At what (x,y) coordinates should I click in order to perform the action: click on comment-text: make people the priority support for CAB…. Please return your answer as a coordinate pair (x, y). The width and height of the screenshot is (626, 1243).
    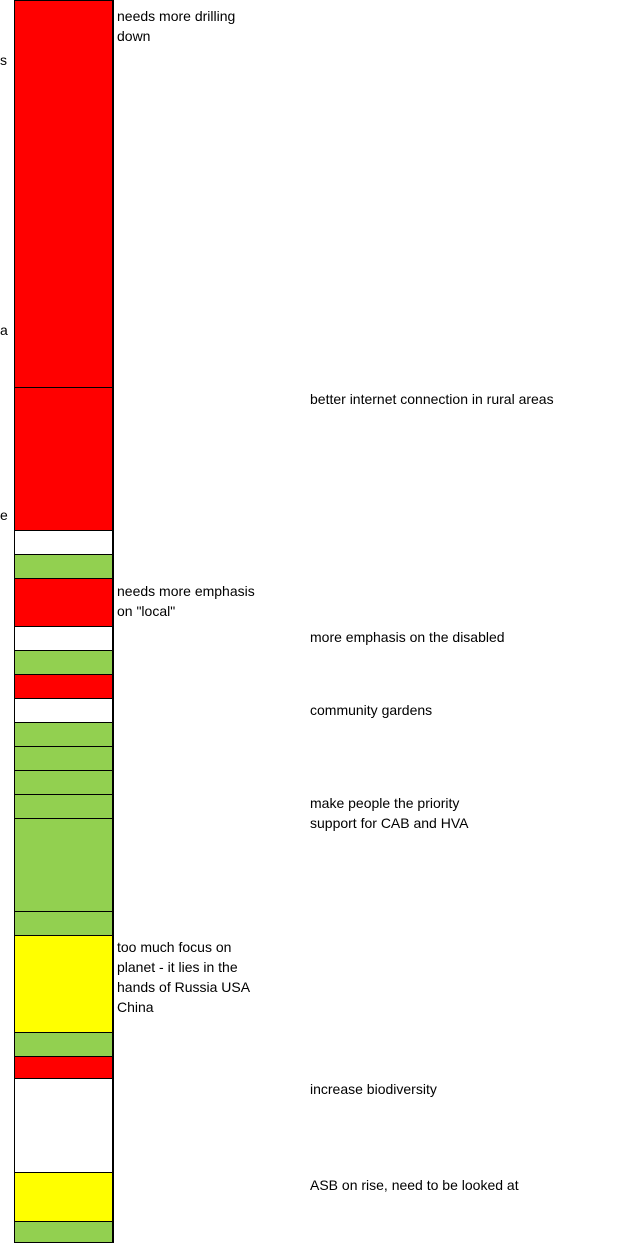
    Looking at the image, I should click on (389, 813).